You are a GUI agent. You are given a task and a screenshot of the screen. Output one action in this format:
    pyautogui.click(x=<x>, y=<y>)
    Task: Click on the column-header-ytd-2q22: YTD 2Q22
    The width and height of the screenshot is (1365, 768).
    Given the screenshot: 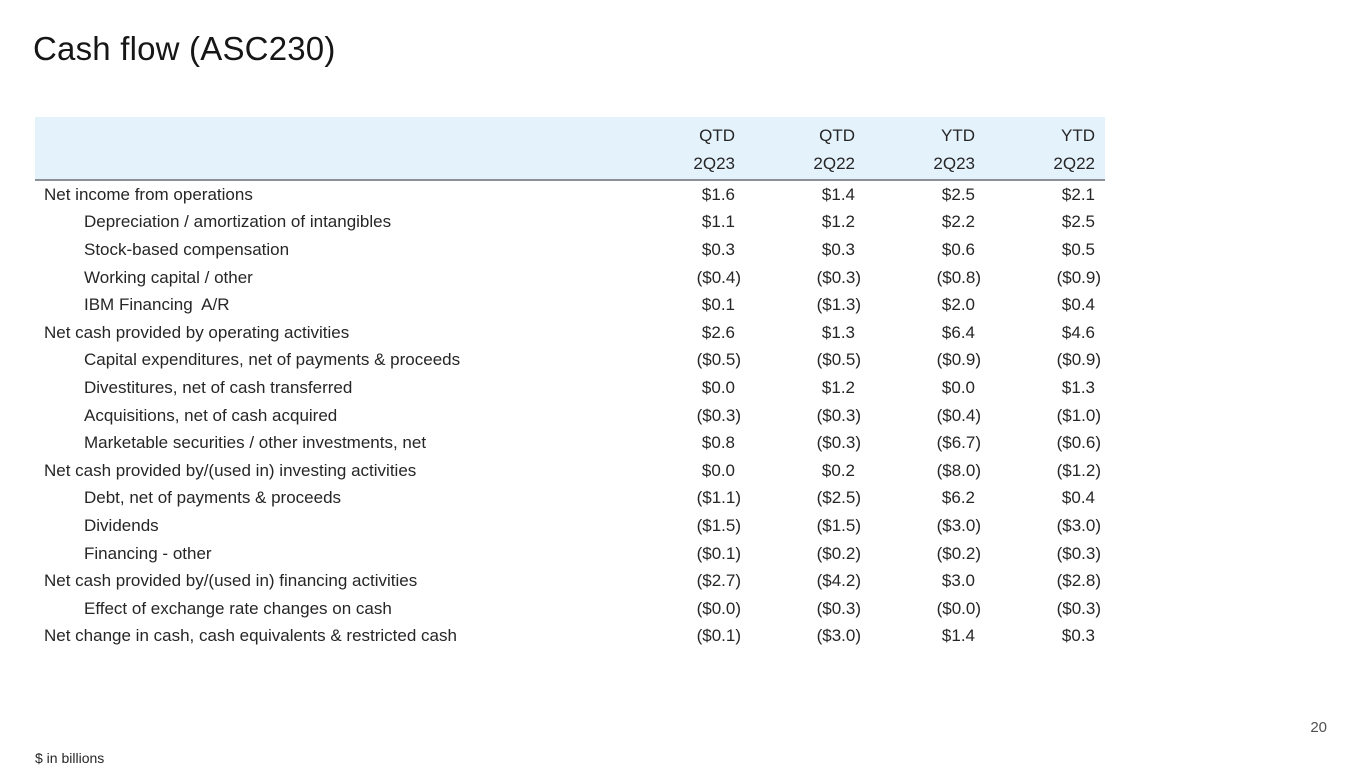 What is the action you would take?
    pyautogui.click(x=1045, y=148)
    